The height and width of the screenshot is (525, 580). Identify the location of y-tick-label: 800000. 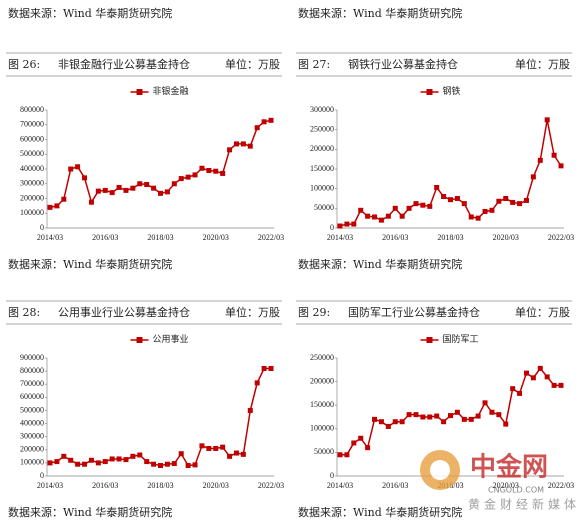
(32, 109).